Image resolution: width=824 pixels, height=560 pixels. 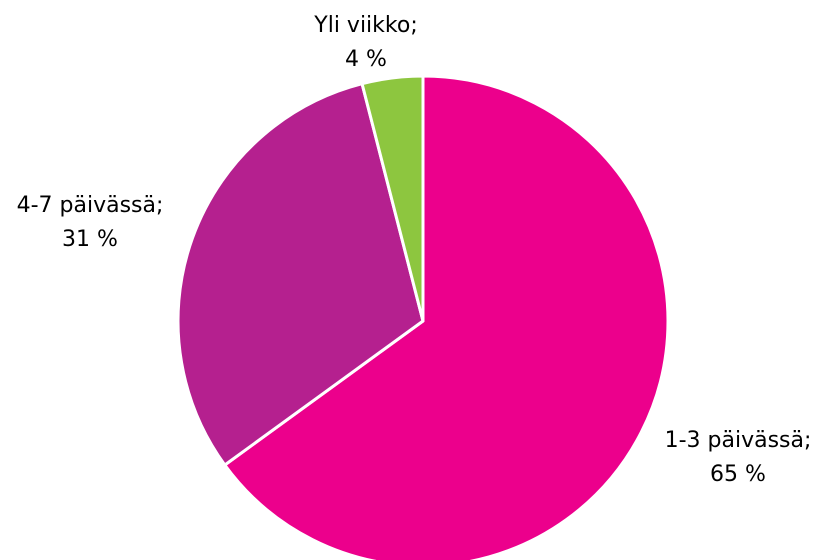 What do you see at coordinates (738, 474) in the screenshot?
I see `label-1-3-paivassa-value: 65 %` at bounding box center [738, 474].